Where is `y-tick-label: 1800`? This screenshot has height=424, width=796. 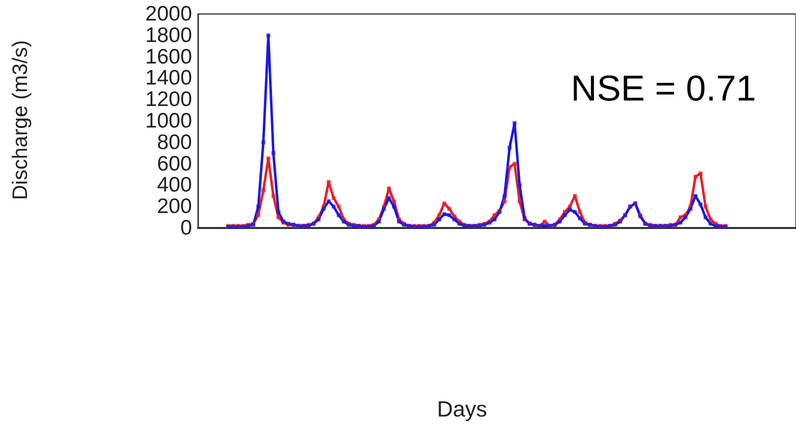
y-tick-label: 1800 is located at coordinates (168, 35).